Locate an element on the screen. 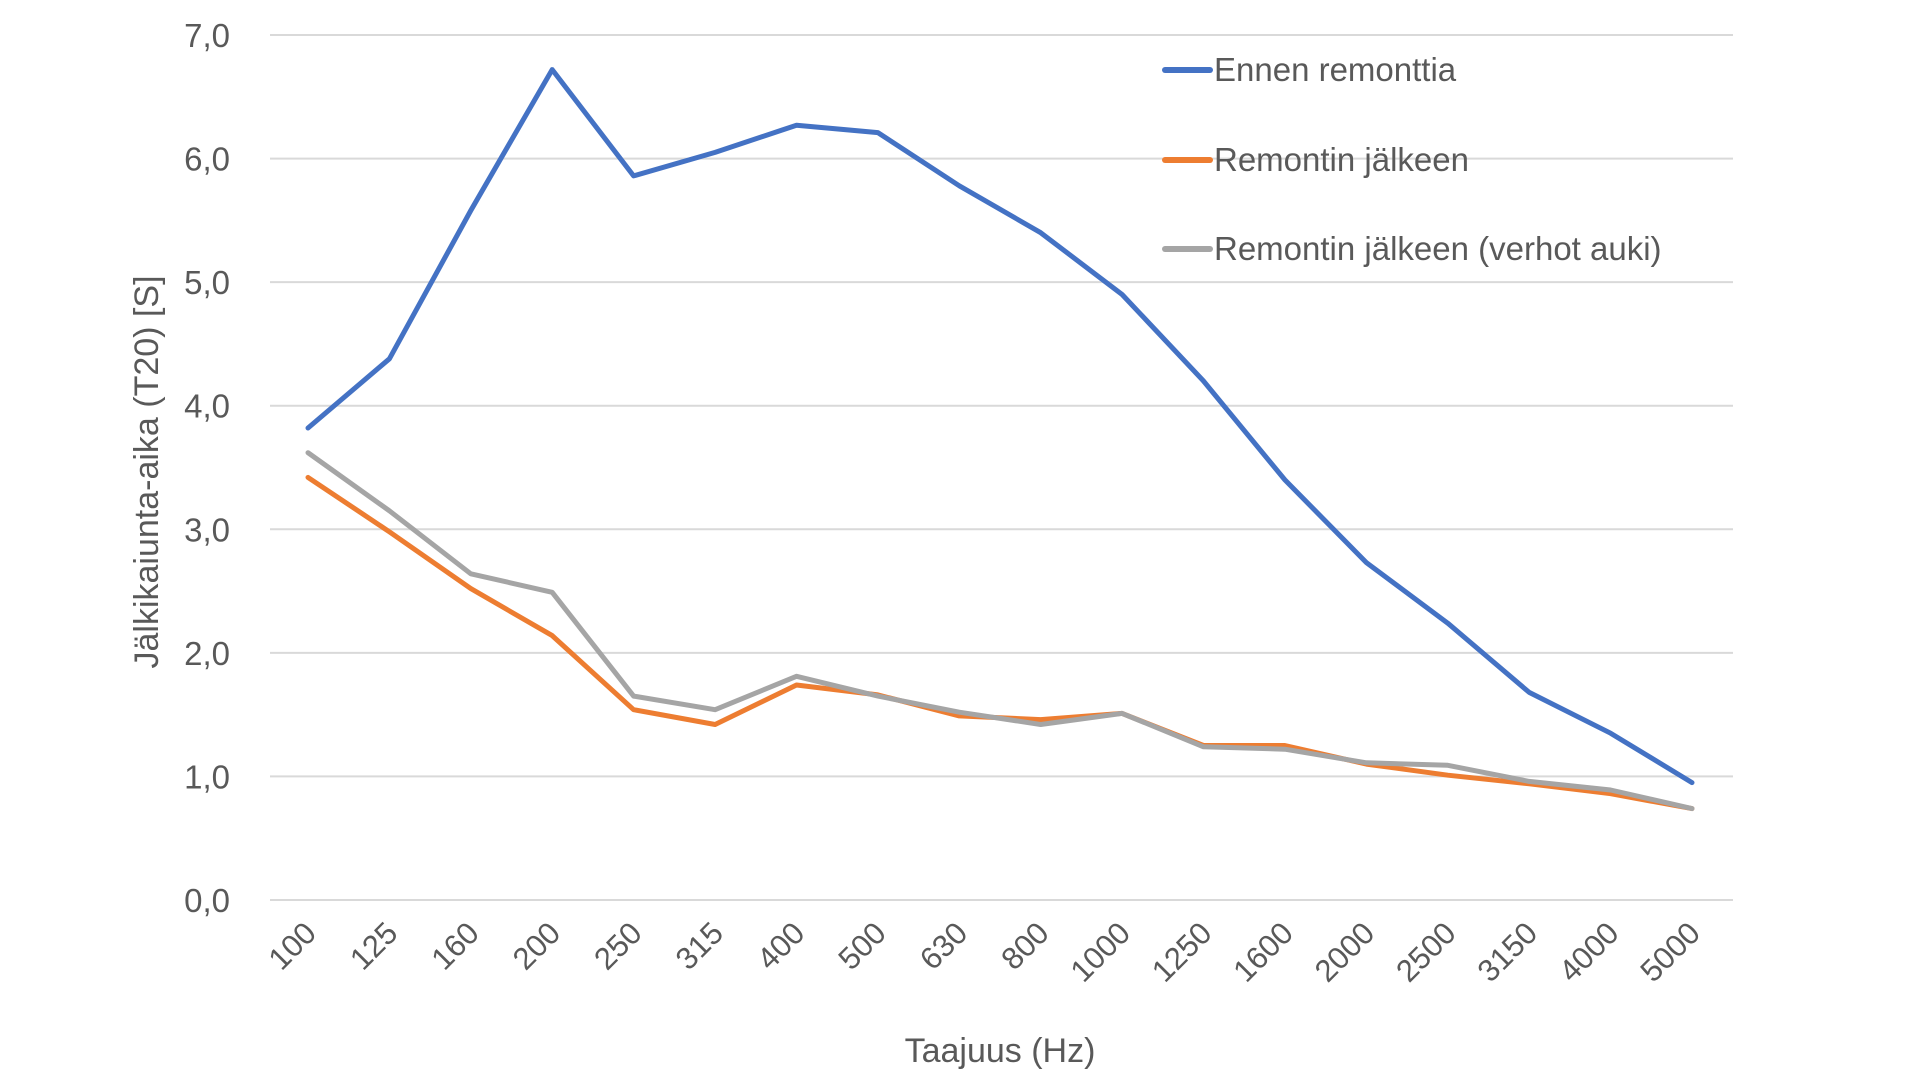 Image resolution: width=1920 pixels, height=1080 pixels. y-tick-label: 3,0 is located at coordinates (207, 529).